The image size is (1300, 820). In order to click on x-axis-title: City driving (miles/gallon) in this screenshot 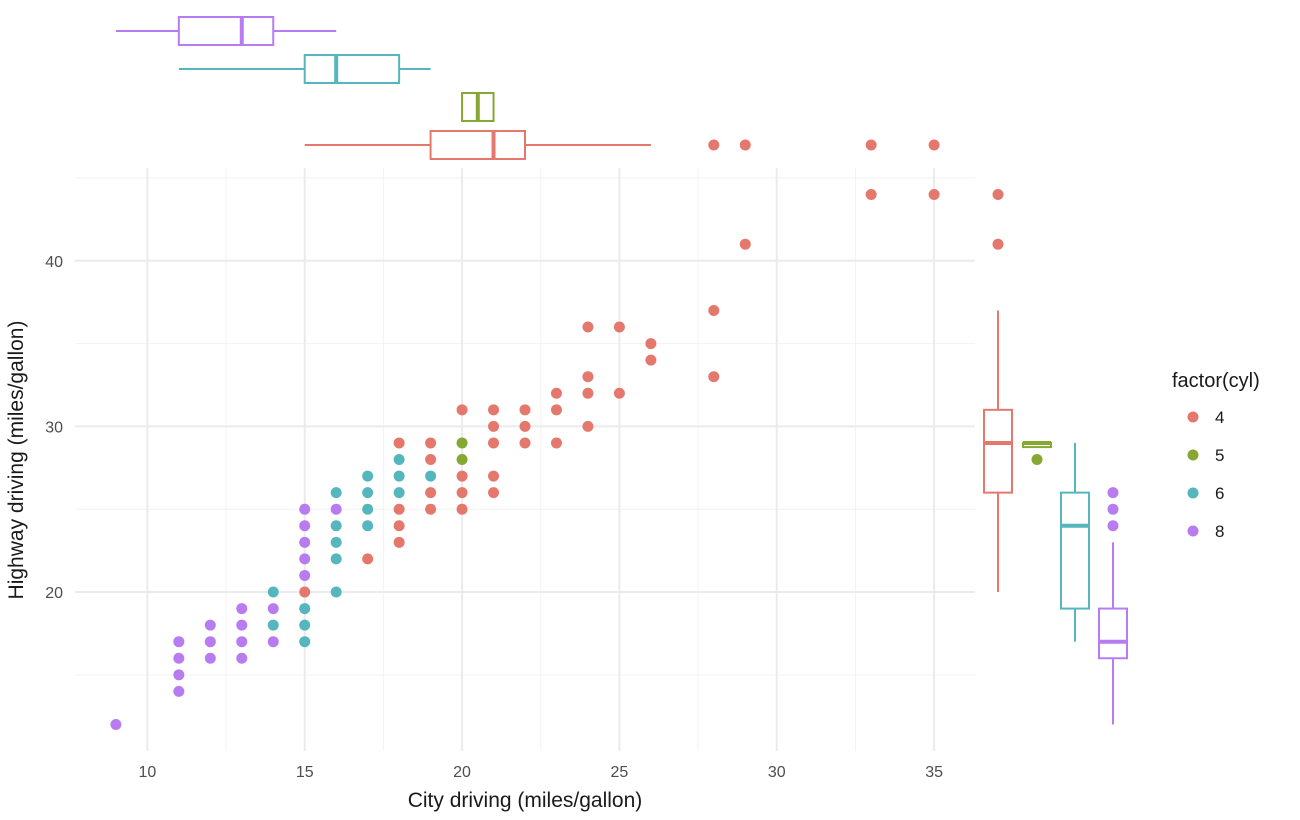, I will do `click(525, 800)`.